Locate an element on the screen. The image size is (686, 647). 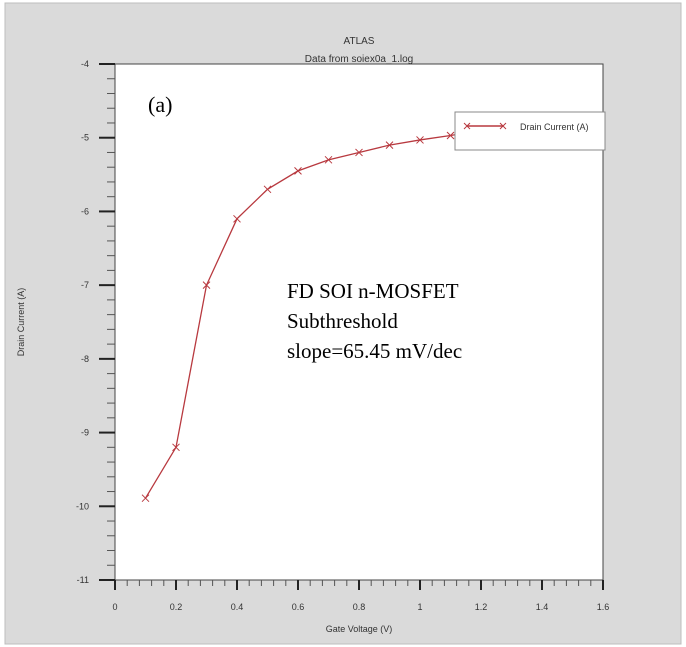
legend-marker-icon is located at coordinates (485, 126).